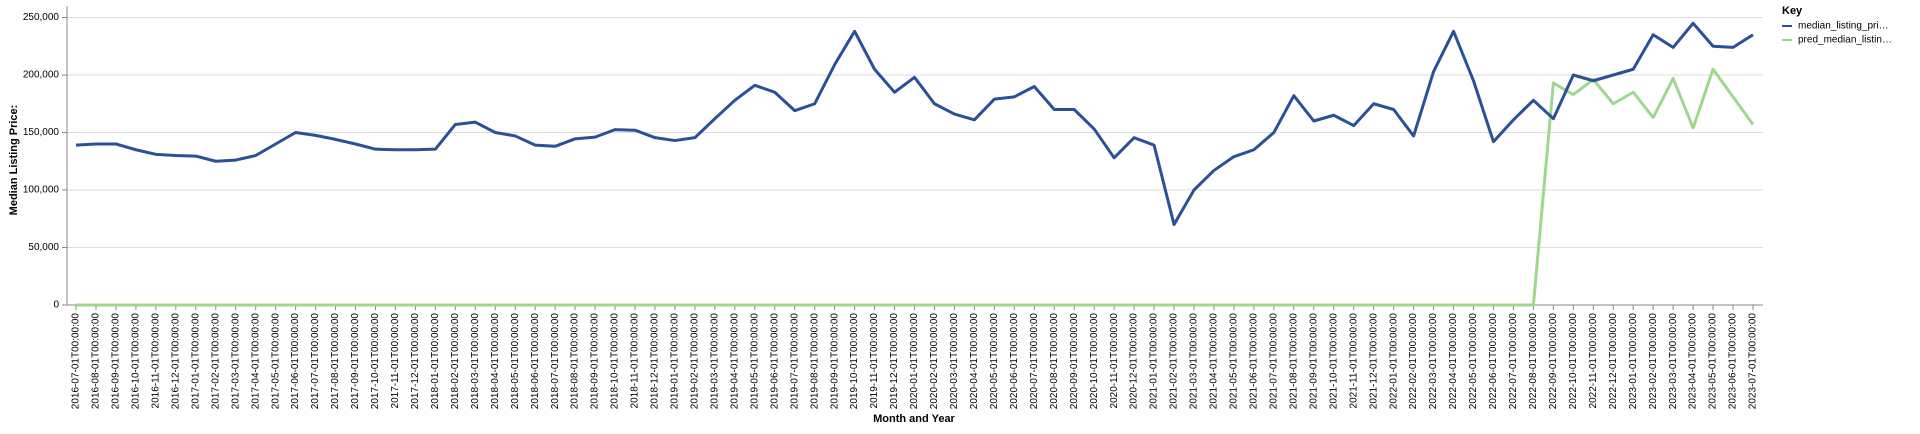  Describe the element at coordinates (215, 361) in the screenshot. I see `x-tick-label: 2017-02-01T00:00:00` at that location.